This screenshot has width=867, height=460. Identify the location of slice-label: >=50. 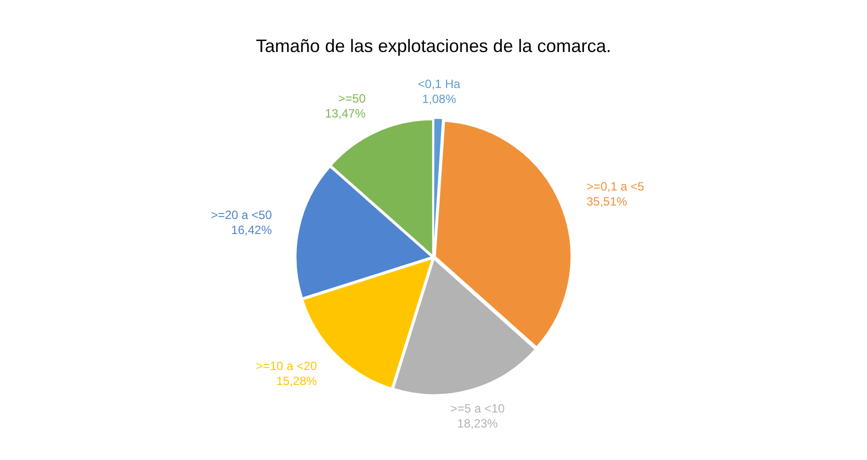
(352, 98).